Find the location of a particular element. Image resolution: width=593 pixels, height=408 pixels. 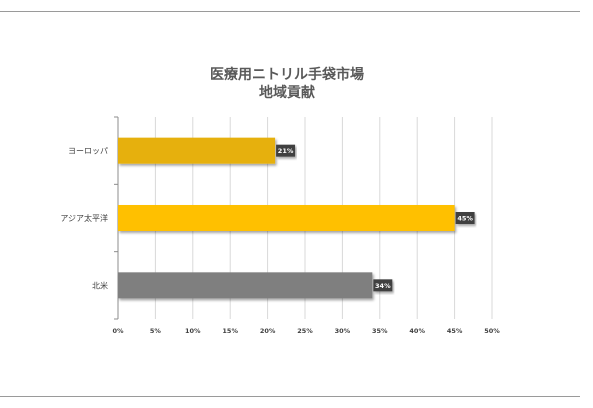

x-tick-label: 25% is located at coordinates (305, 331).